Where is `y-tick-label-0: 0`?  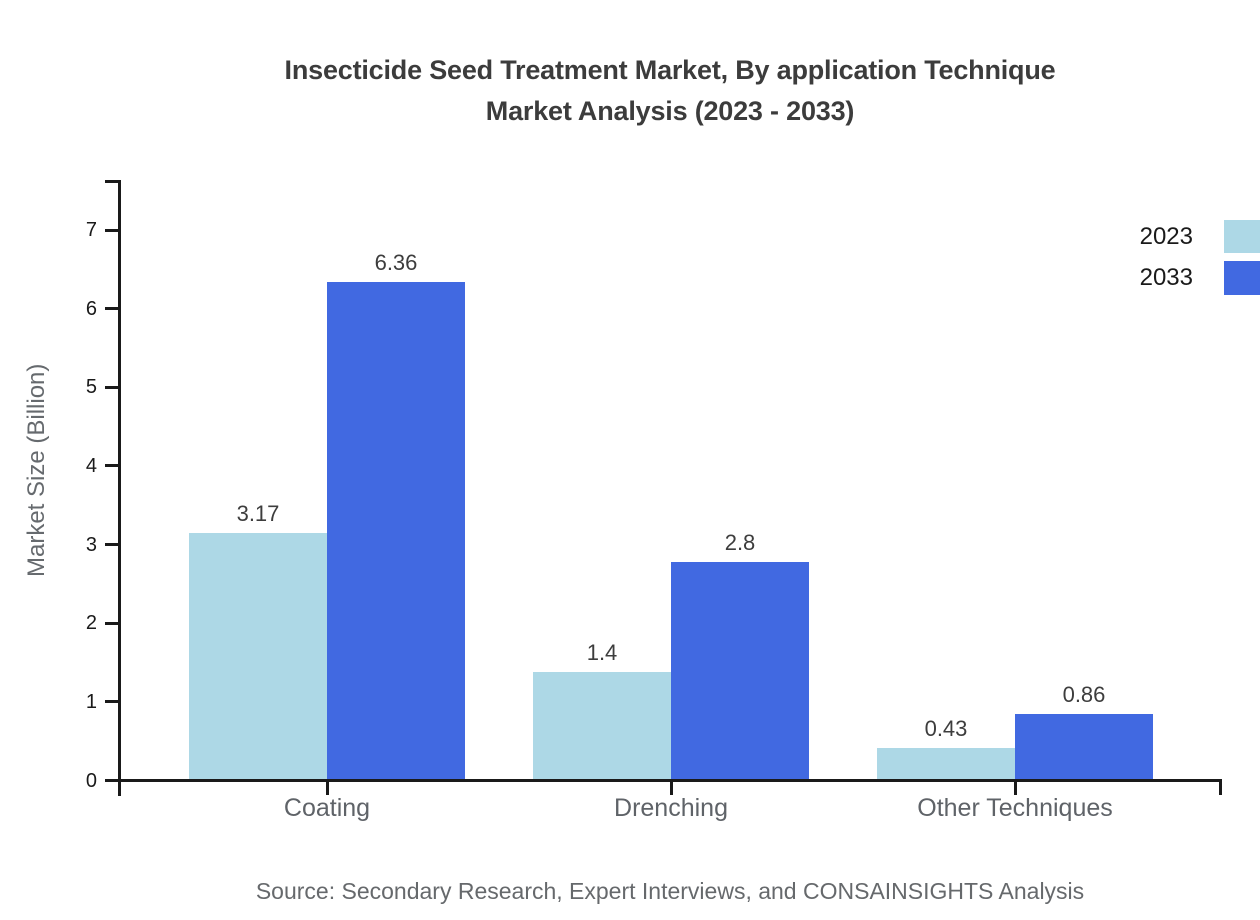 y-tick-label-0: 0 is located at coordinates (91, 780).